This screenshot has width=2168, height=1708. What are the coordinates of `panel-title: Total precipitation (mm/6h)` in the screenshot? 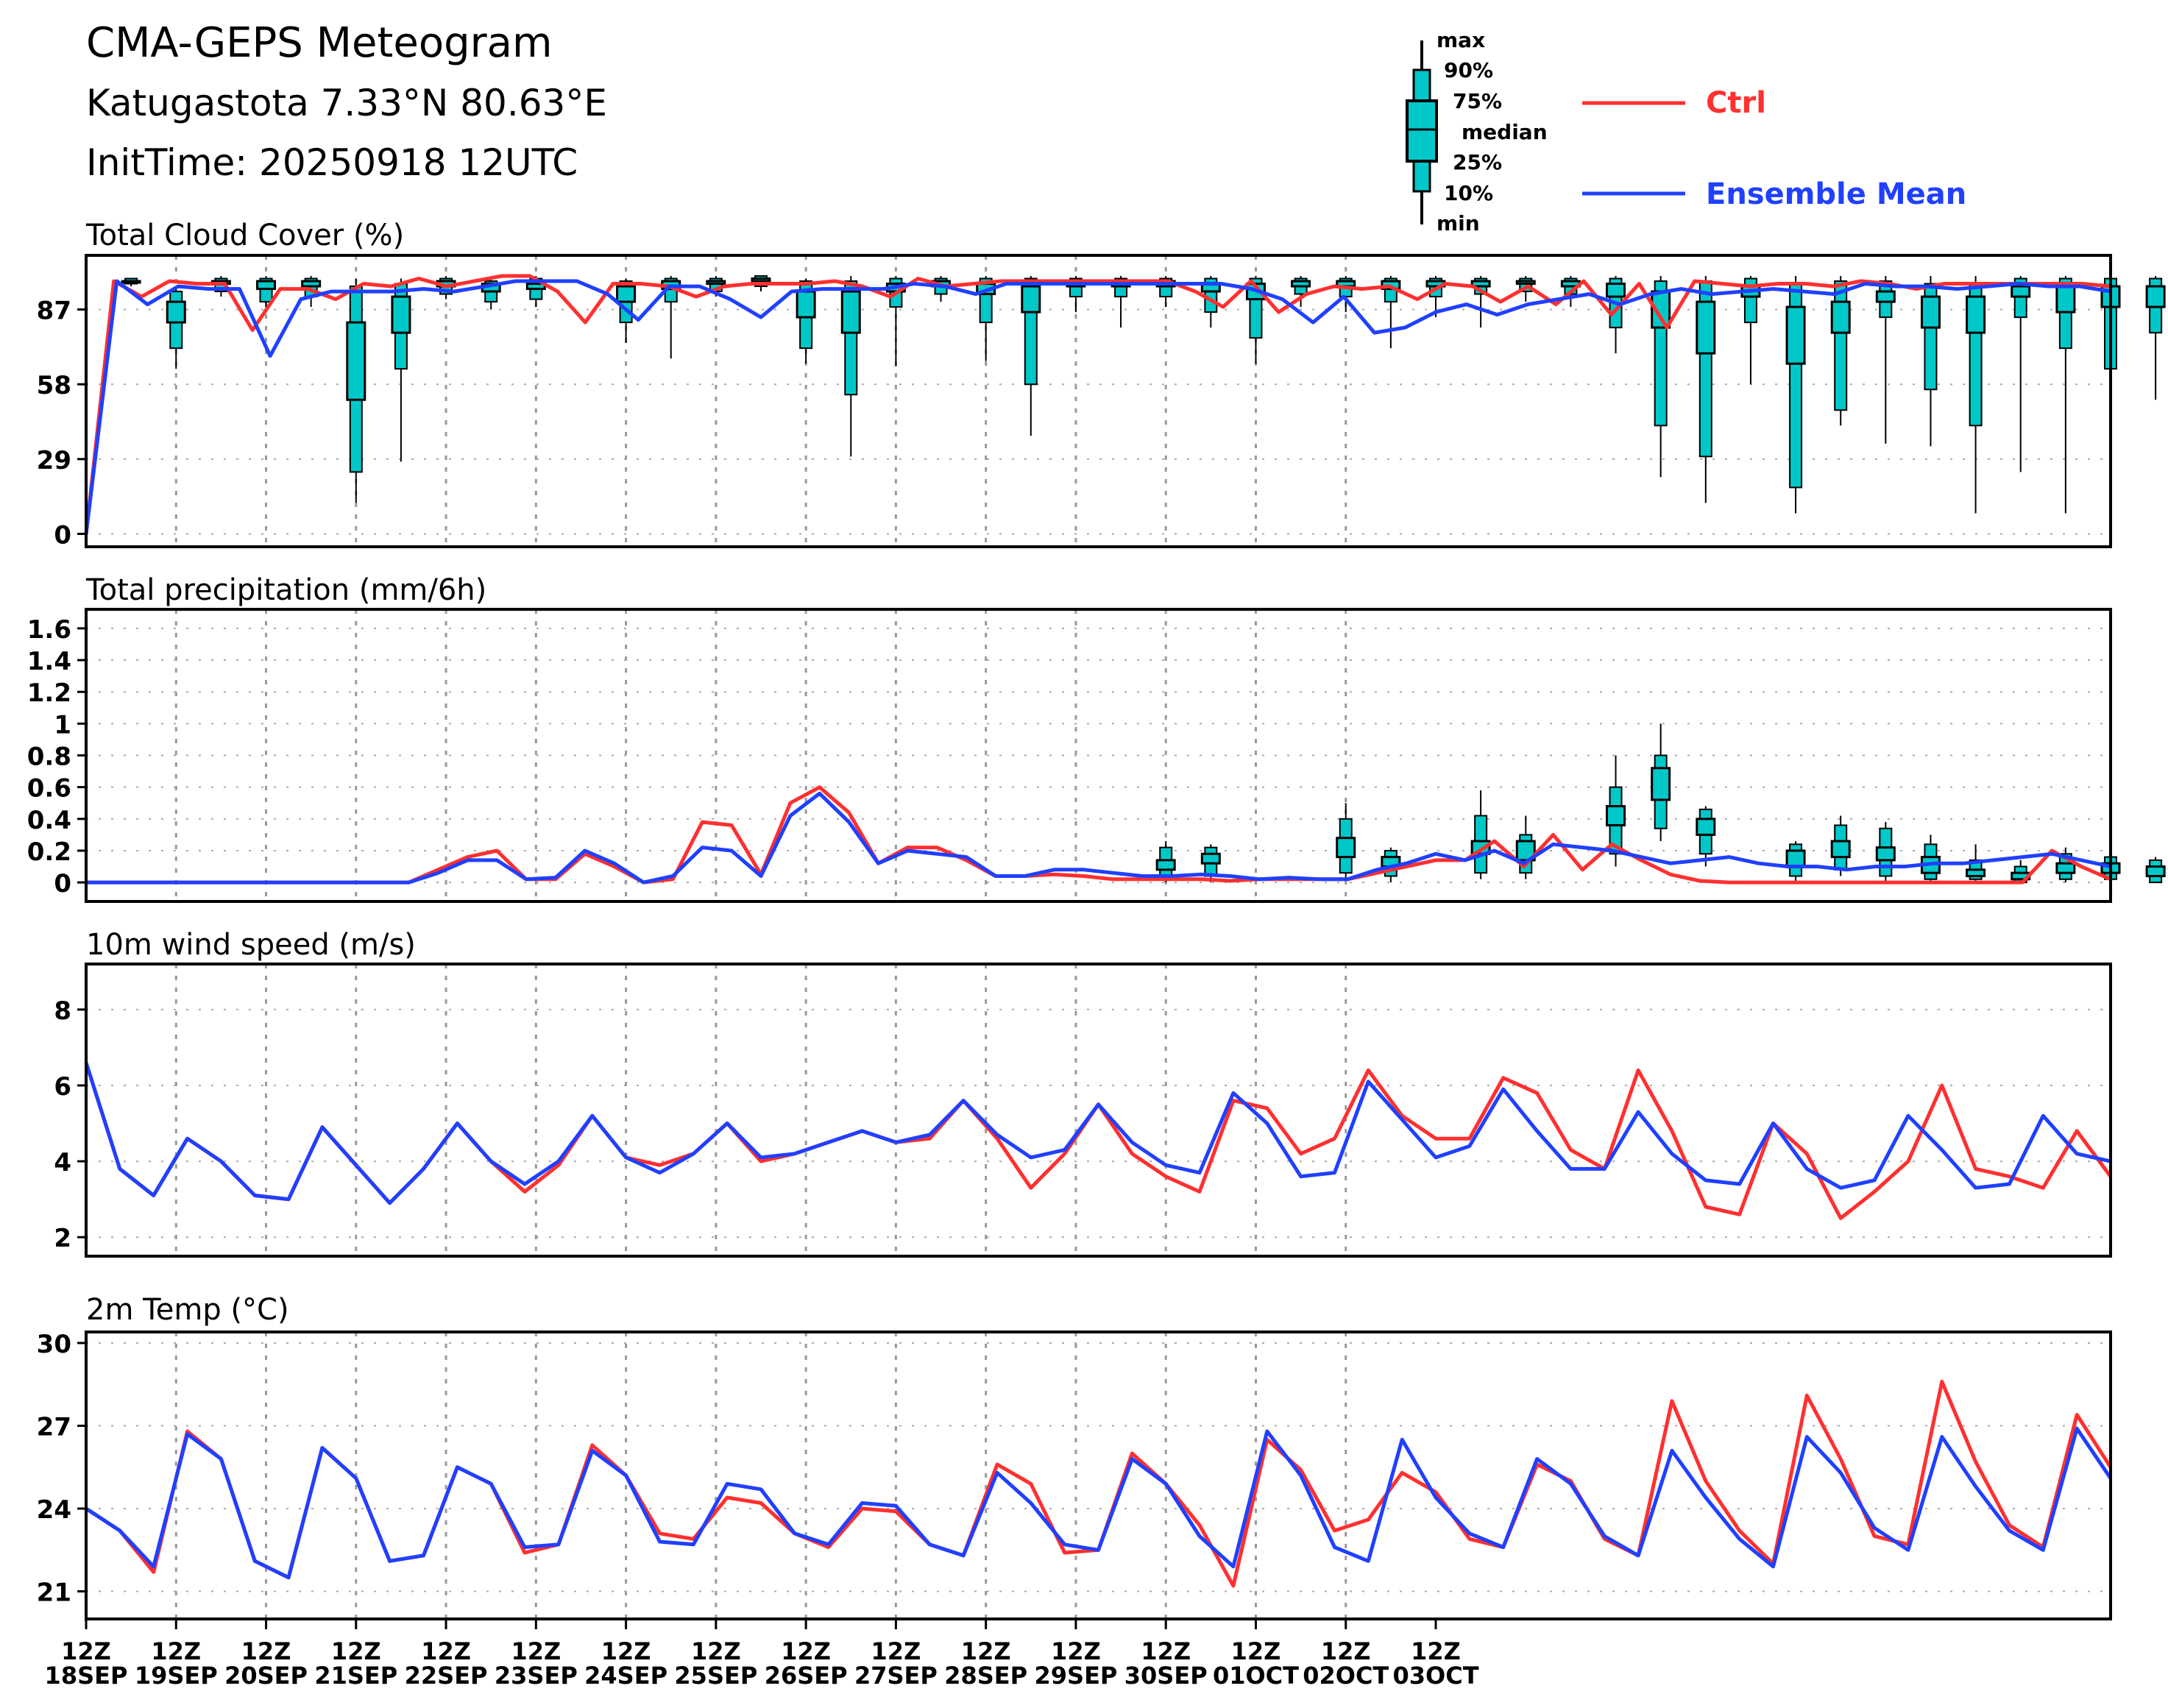 It's located at (285, 590).